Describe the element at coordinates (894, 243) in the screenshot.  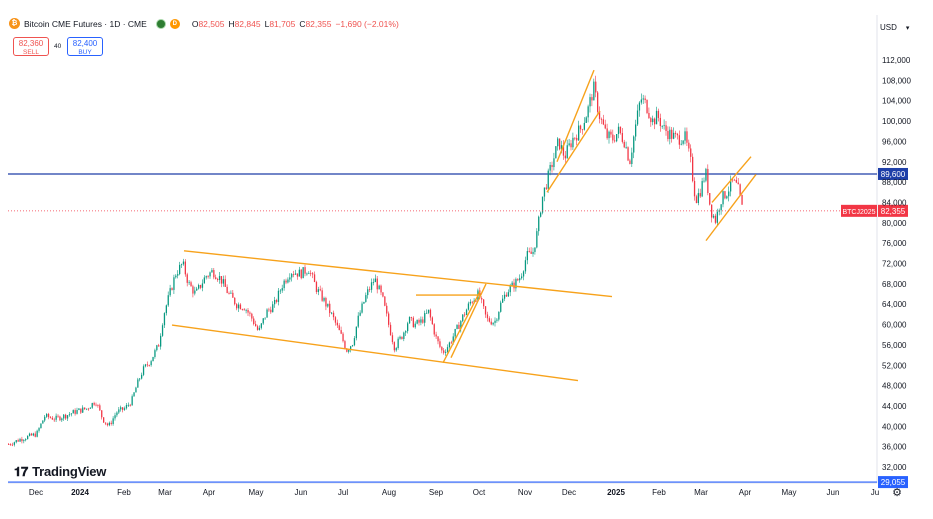
I see `y-tick-label: 76,000` at that location.